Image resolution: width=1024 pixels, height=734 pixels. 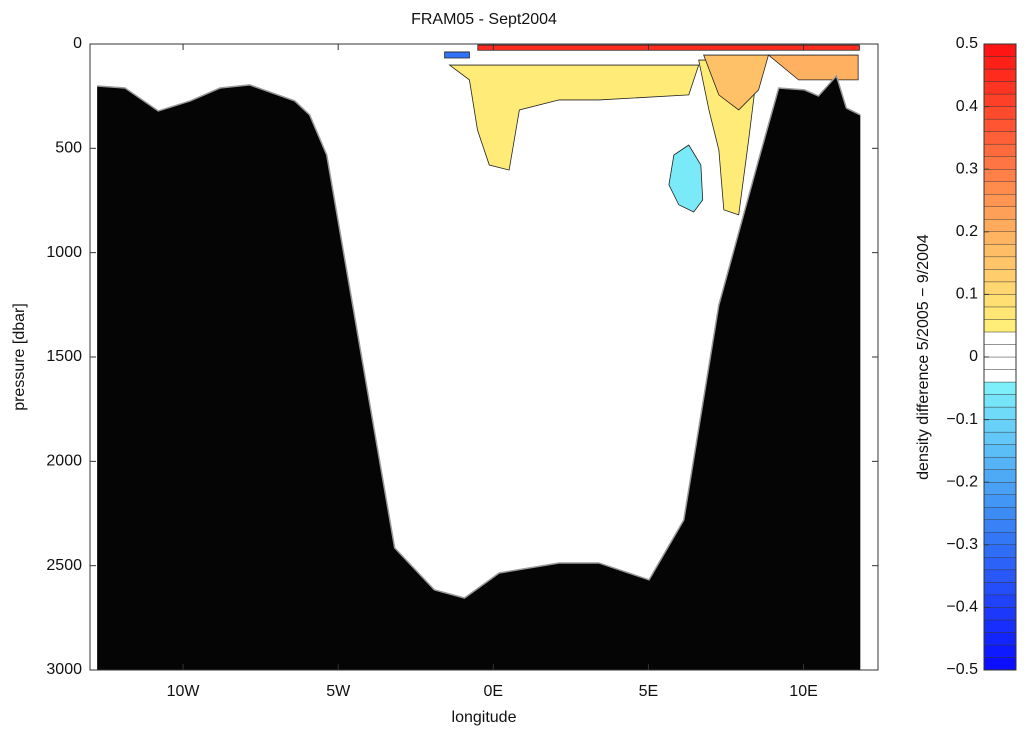 What do you see at coordinates (649, 691) in the screenshot?
I see `x-tick-label: 5E` at bounding box center [649, 691].